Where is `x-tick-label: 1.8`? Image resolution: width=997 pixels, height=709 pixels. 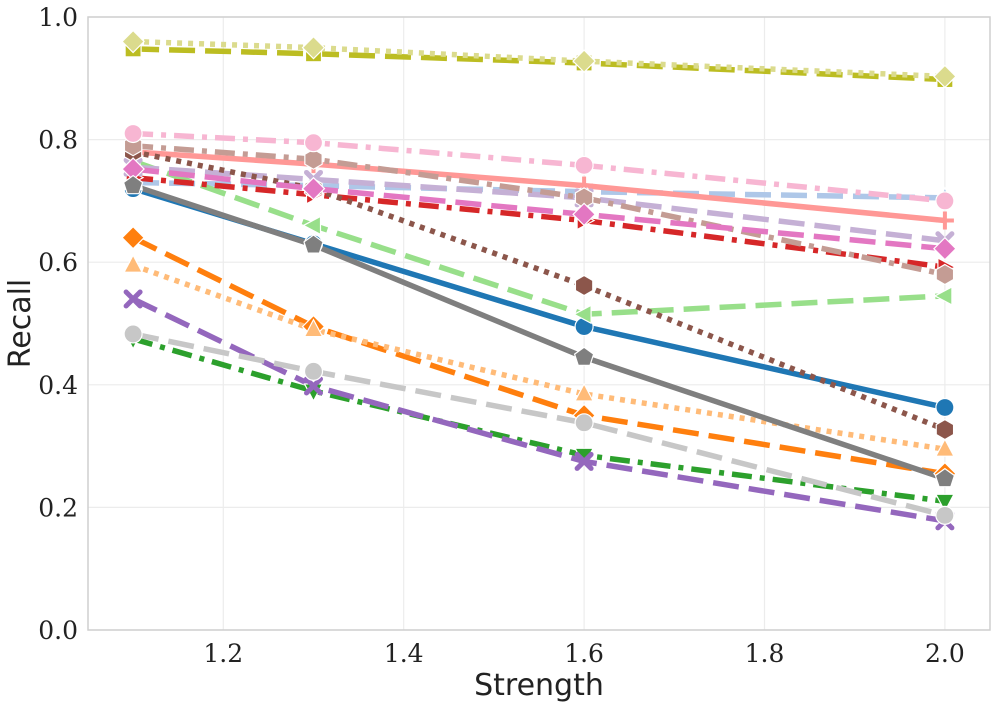
x-tick-label: 1.8 is located at coordinates (765, 653).